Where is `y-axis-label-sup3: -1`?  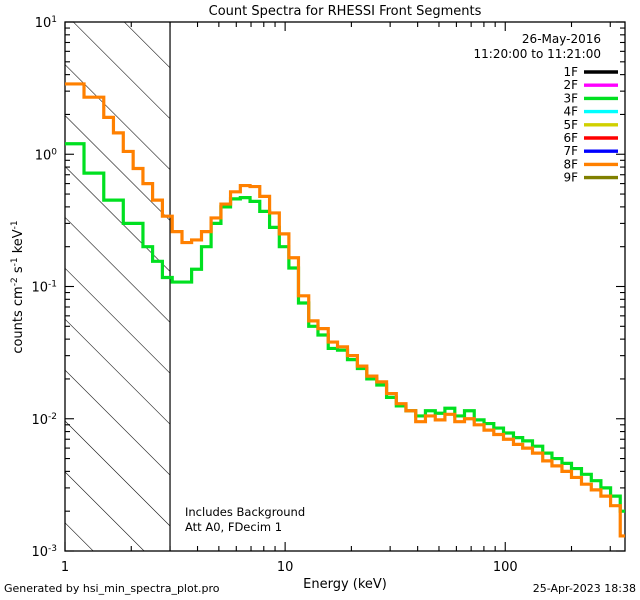
y-axis-label-sup3: -1 is located at coordinates (15, 224).